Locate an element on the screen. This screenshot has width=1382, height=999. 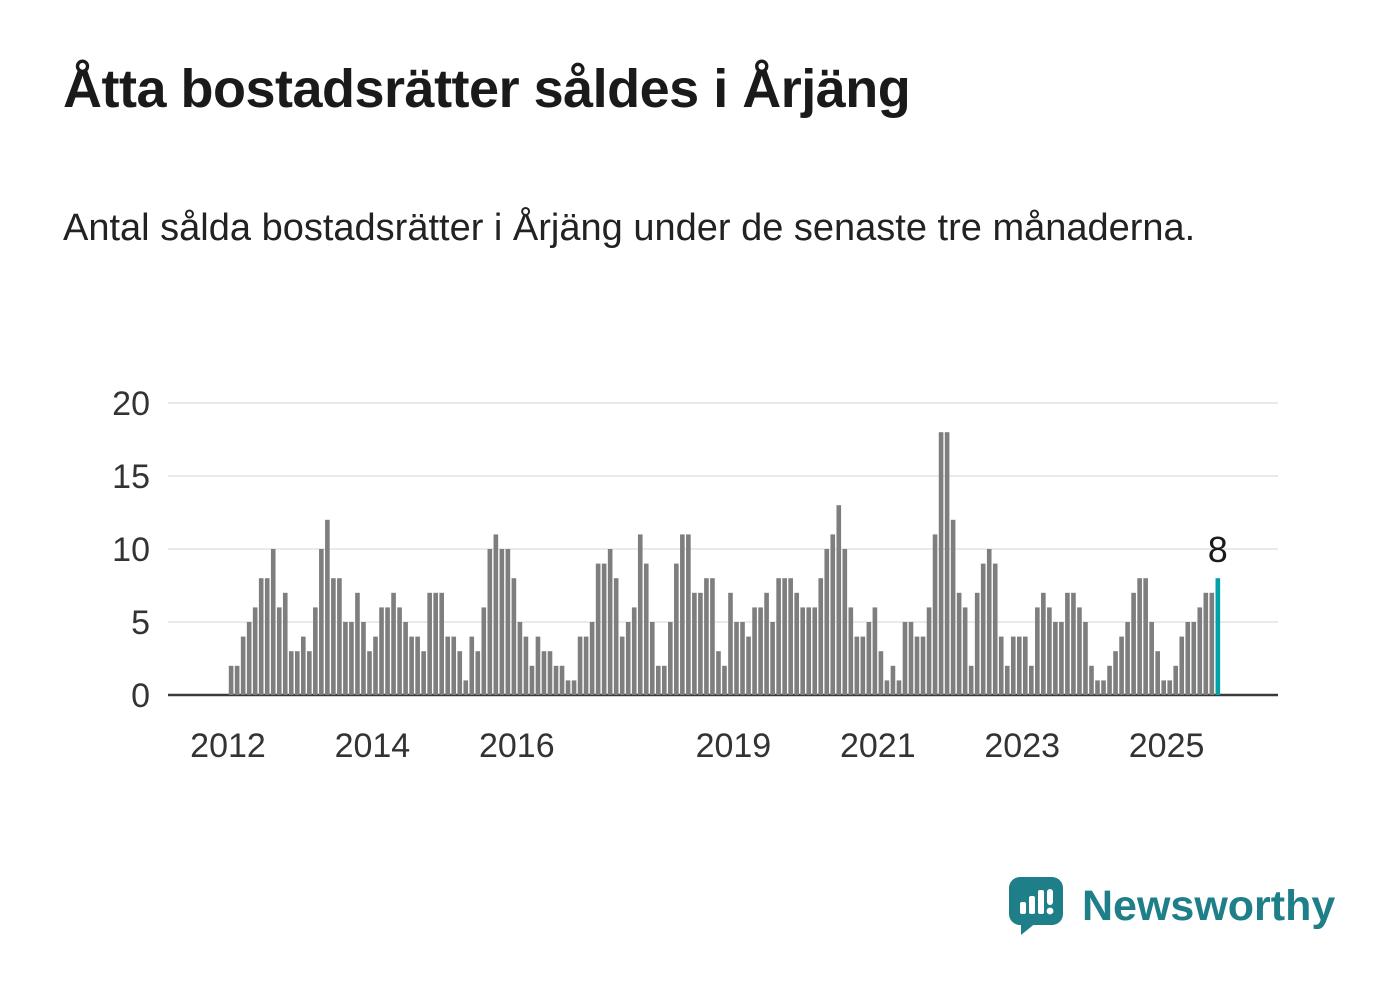
y-tick-label: 20 is located at coordinates (131, 404).